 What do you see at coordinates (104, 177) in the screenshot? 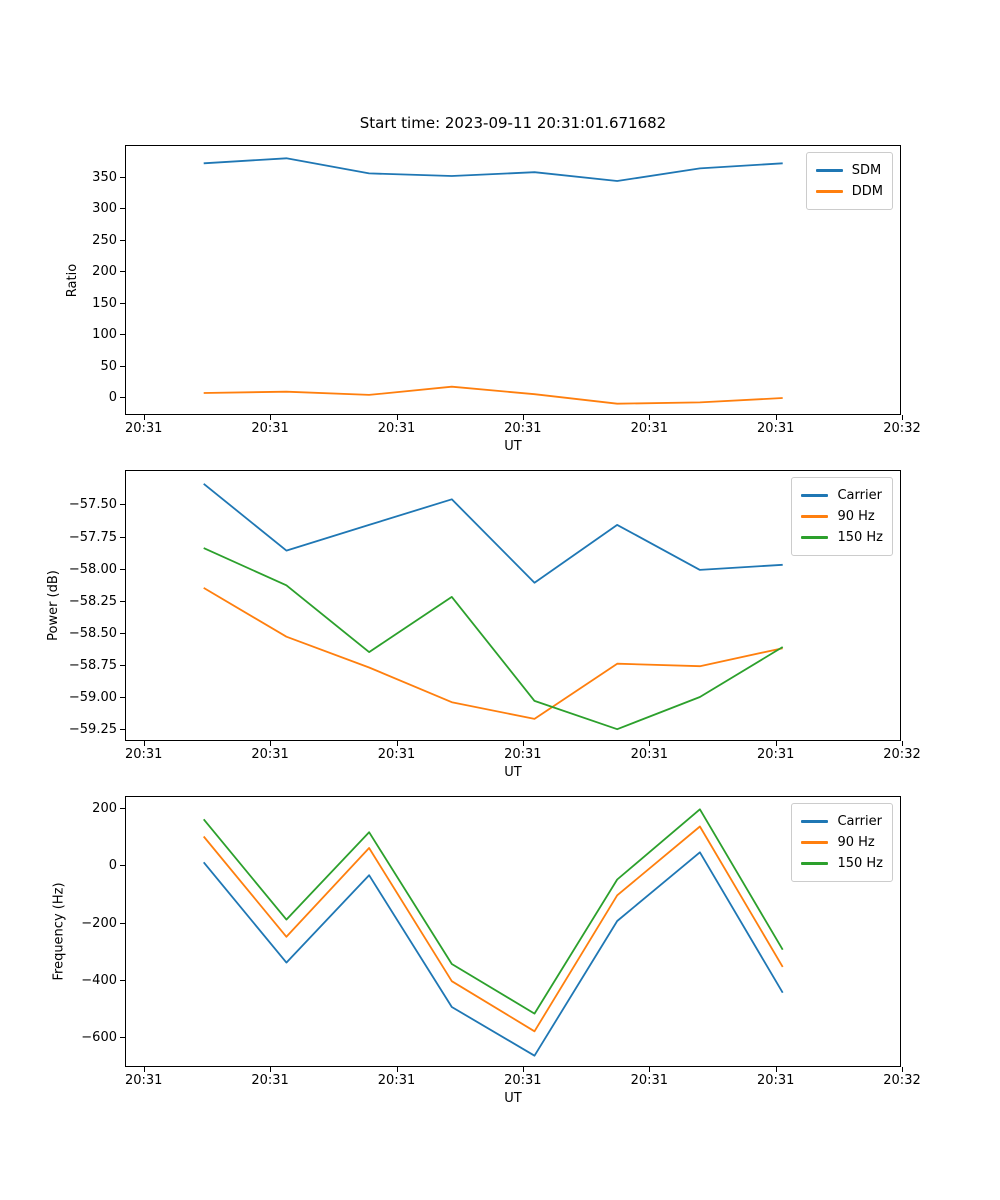
I see `y-tick-label: 350` at bounding box center [104, 177].